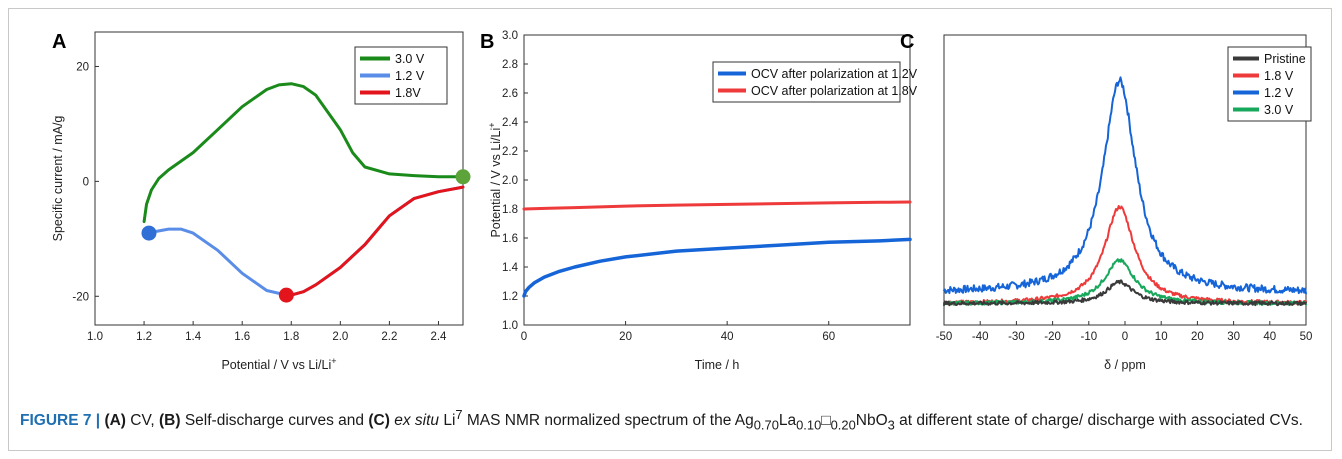 The height and width of the screenshot is (459, 1342). What do you see at coordinates (510, 181) in the screenshot?
I see `y-tick-label: 2.0` at bounding box center [510, 181].